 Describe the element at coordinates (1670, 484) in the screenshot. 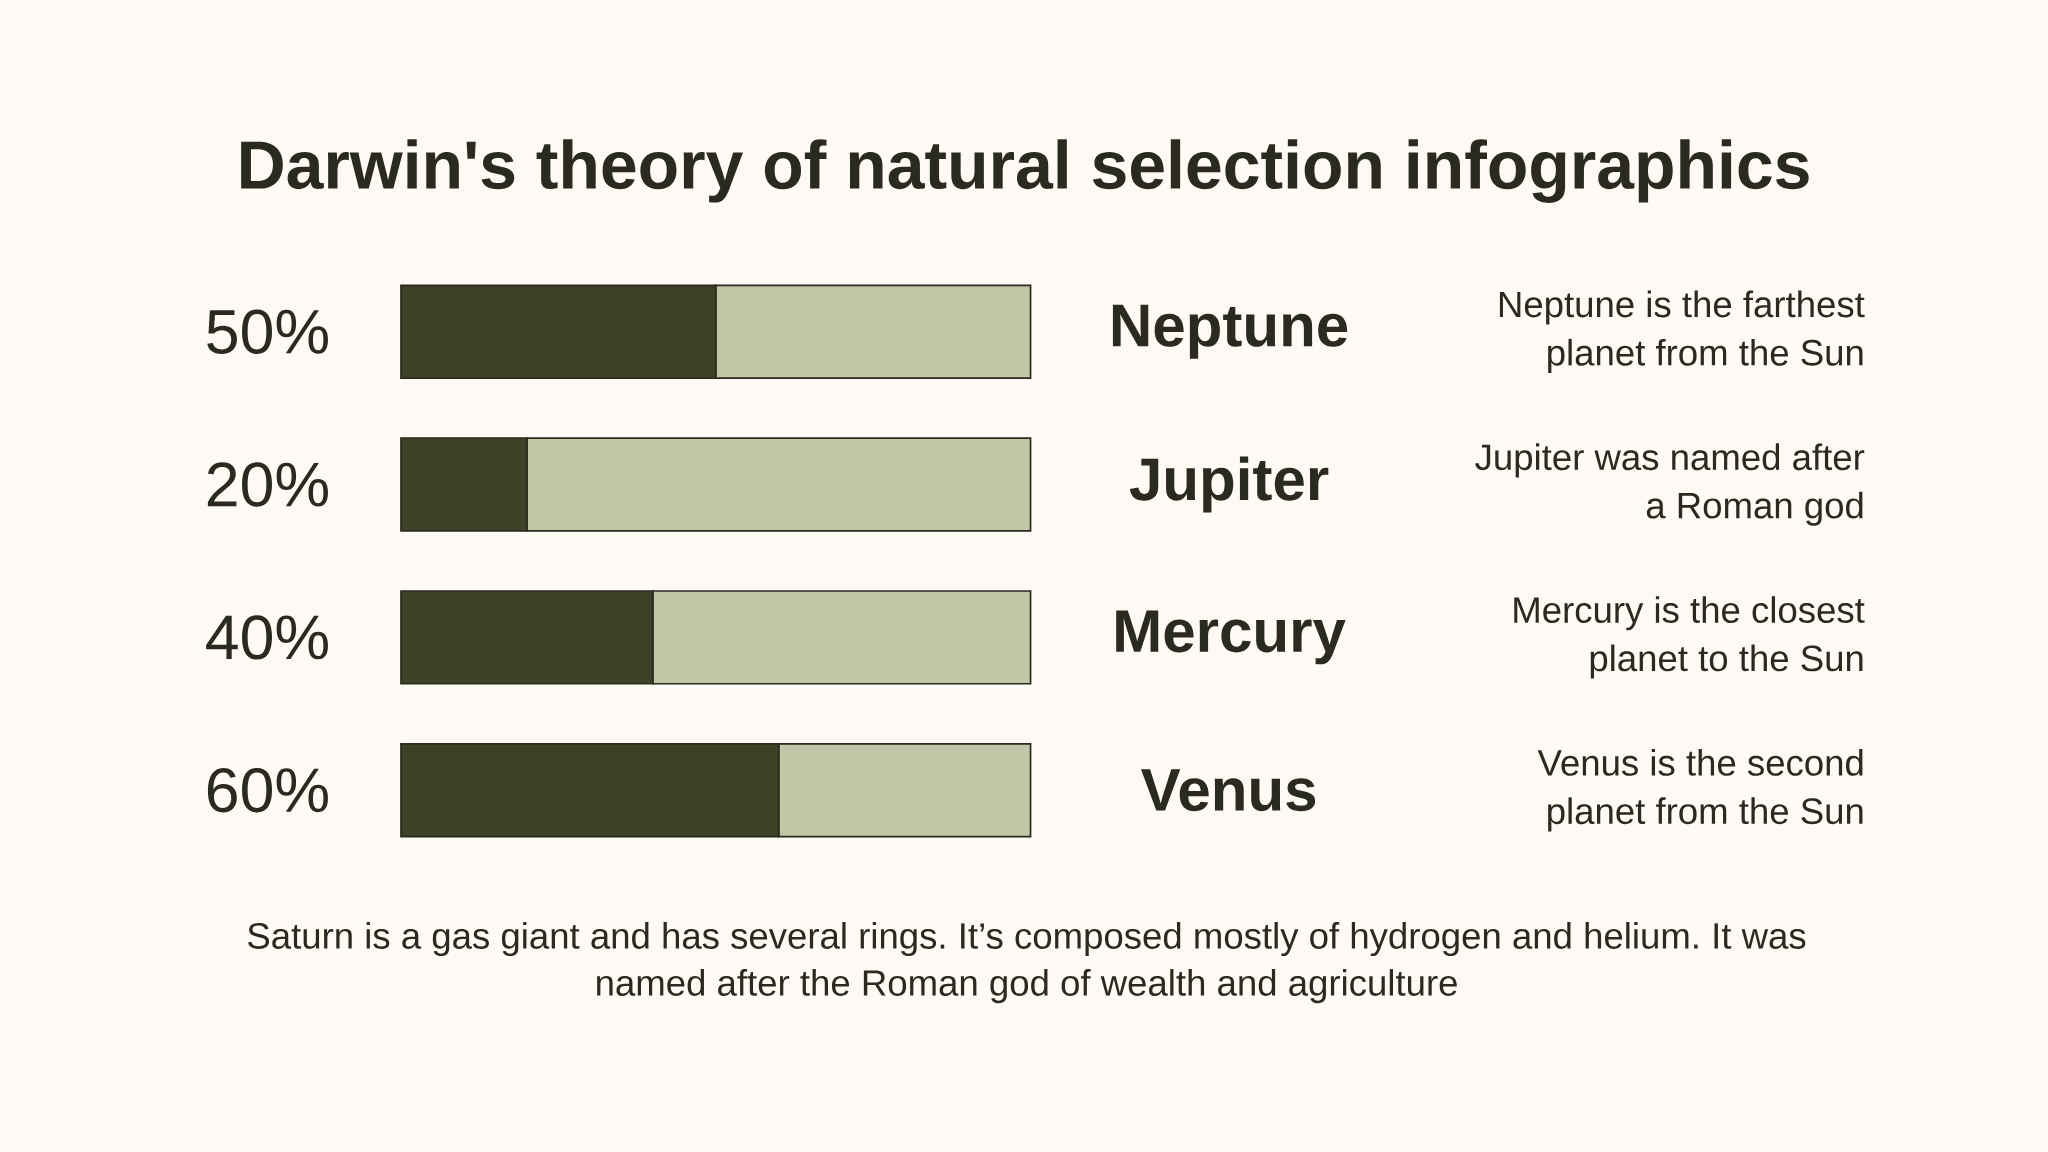

I see `text: Jupiter was named after a Roman god` at that location.